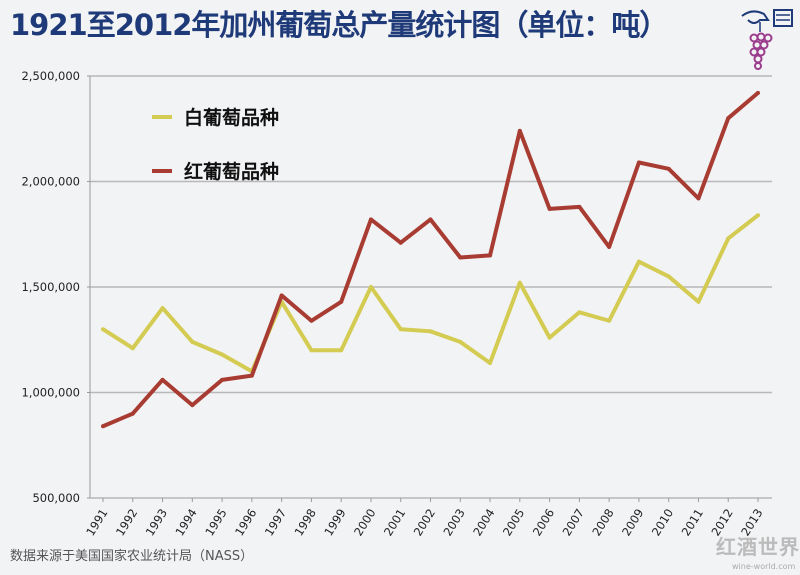  What do you see at coordinates (453, 522) in the screenshot?
I see `x-tick-label: 2003` at bounding box center [453, 522].